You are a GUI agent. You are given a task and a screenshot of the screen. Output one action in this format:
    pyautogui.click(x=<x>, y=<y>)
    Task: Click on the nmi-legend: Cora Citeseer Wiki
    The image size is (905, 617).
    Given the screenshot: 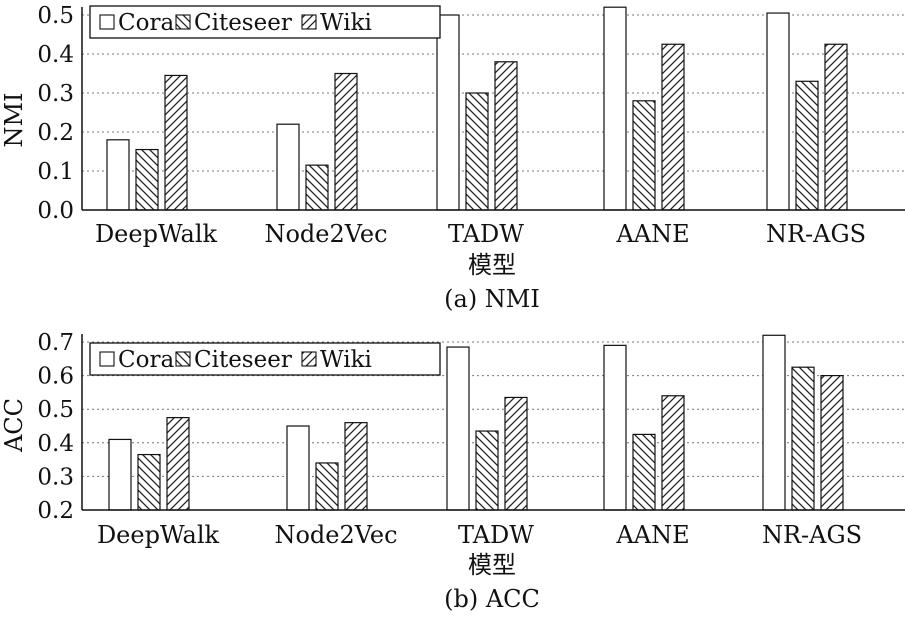 What is the action you would take?
    pyautogui.click(x=265, y=22)
    